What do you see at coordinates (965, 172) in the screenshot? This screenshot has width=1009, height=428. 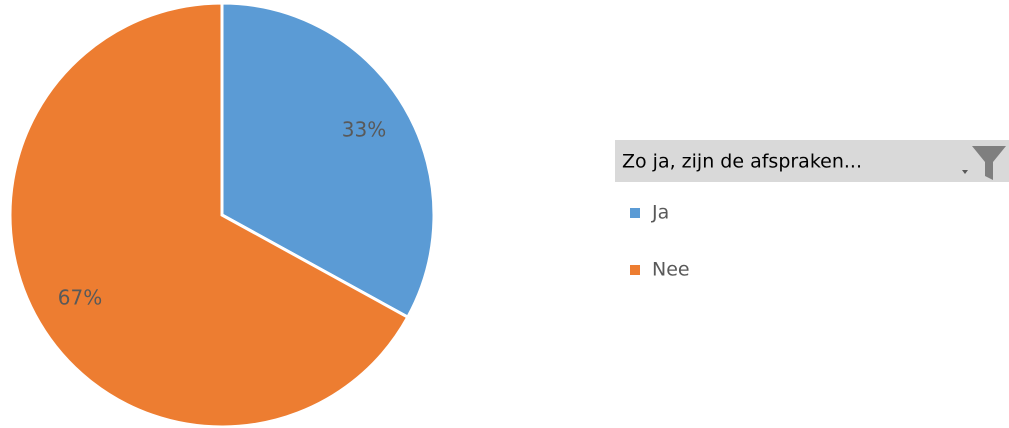 I see `dropdown-arrow` at bounding box center [965, 172].